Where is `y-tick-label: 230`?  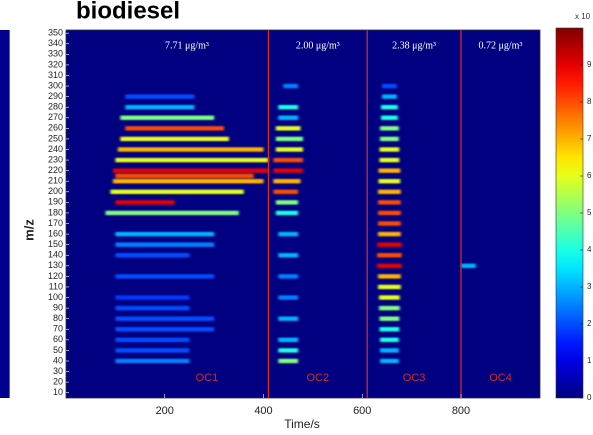
y-tick-label: 230 is located at coordinates (55, 159).